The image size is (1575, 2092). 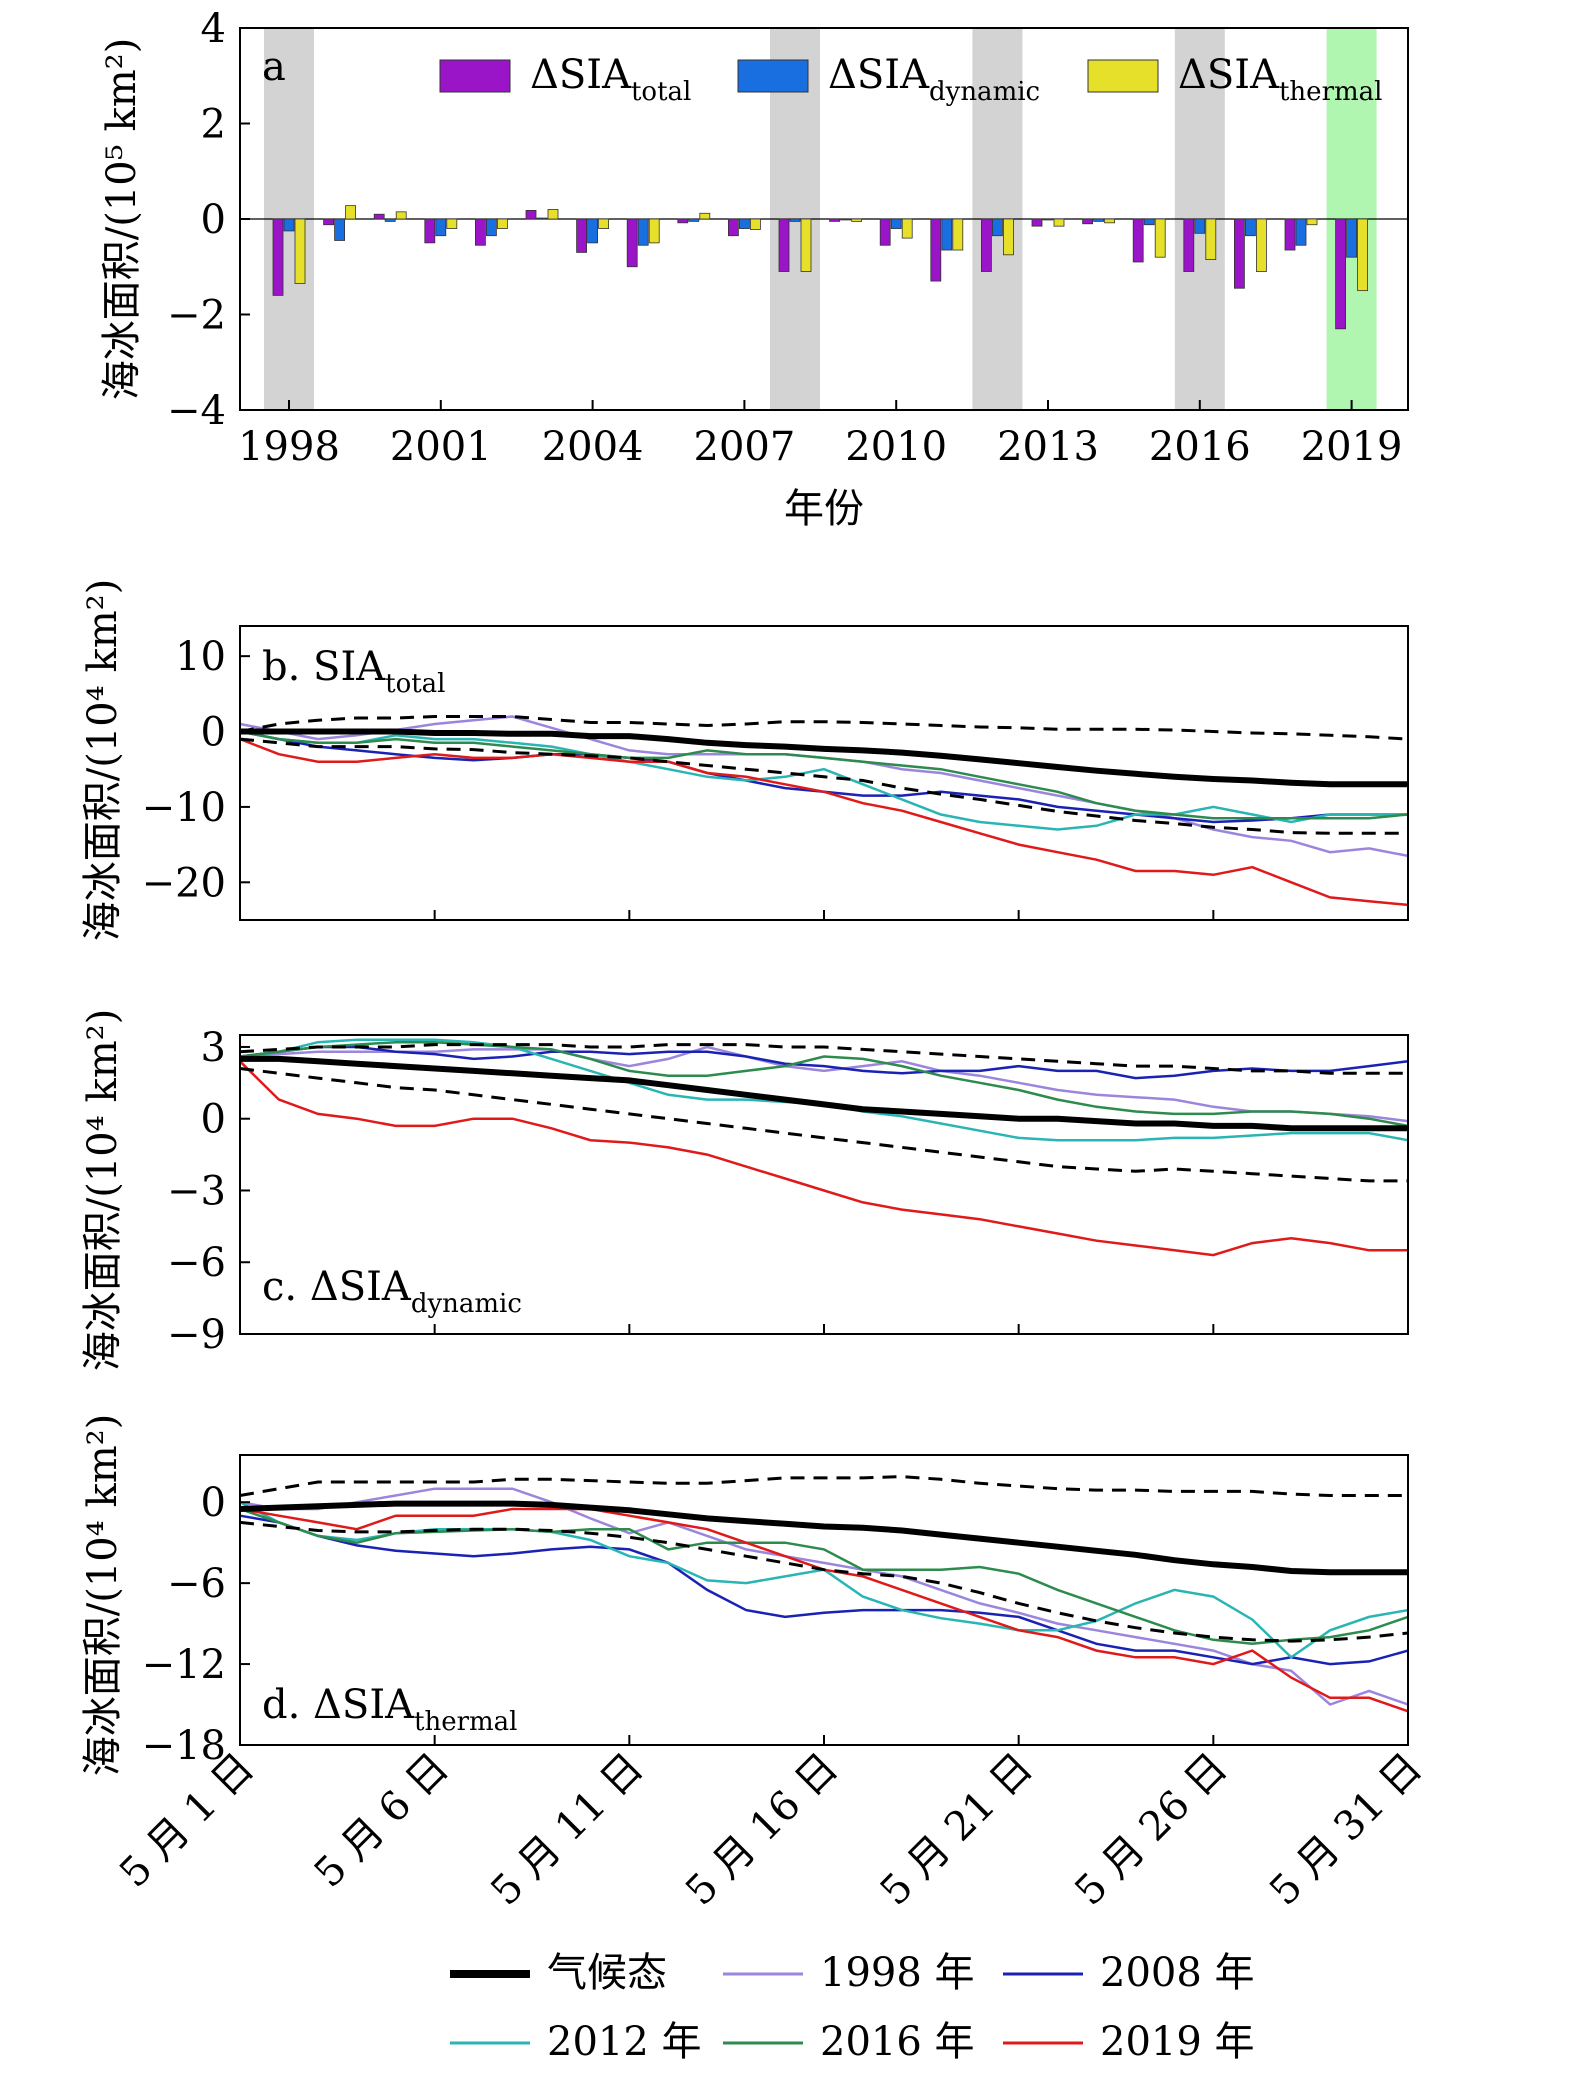 What do you see at coordinates (1123, 76) in the screenshot?
I see `legend-swatch-thermal` at bounding box center [1123, 76].